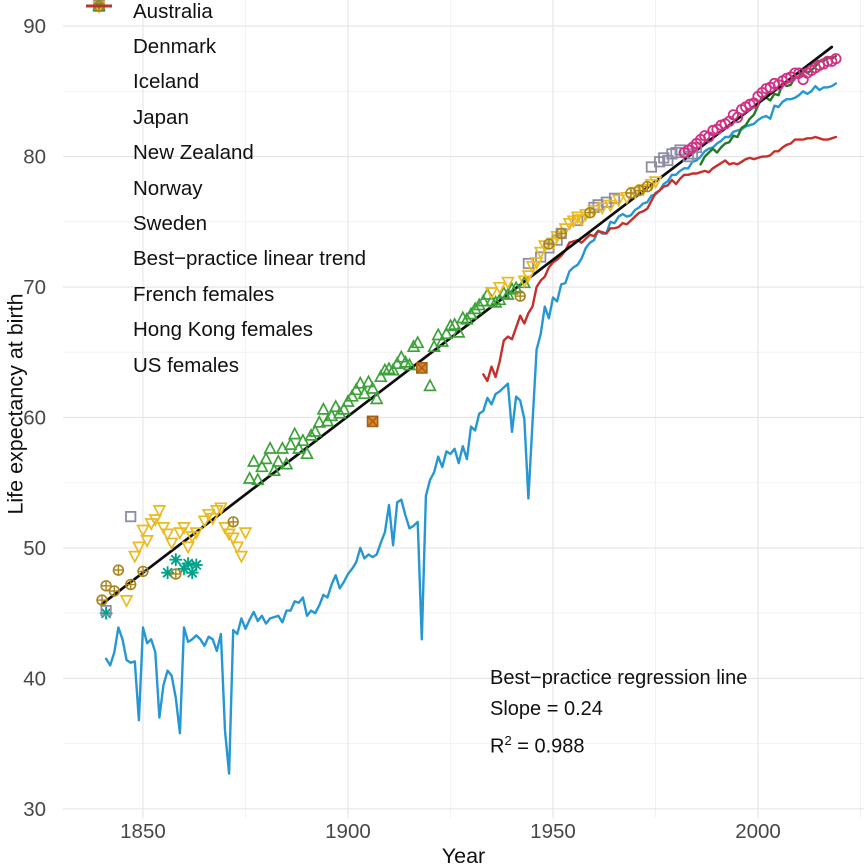  What do you see at coordinates (34, 678) in the screenshot?
I see `svg-text: 40` at bounding box center [34, 678].